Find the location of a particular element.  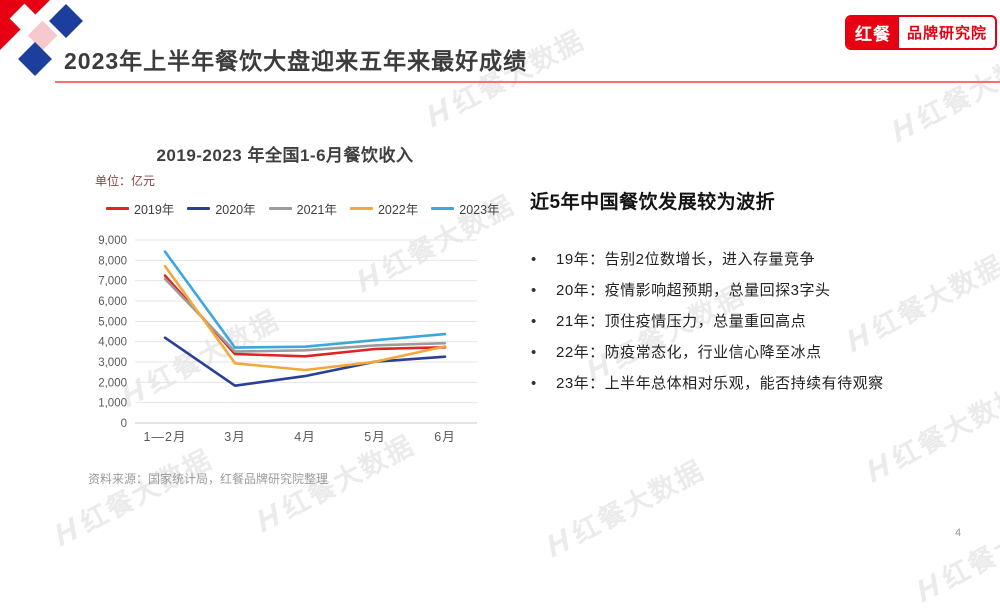

legend-label: 2020年 is located at coordinates (235, 210).